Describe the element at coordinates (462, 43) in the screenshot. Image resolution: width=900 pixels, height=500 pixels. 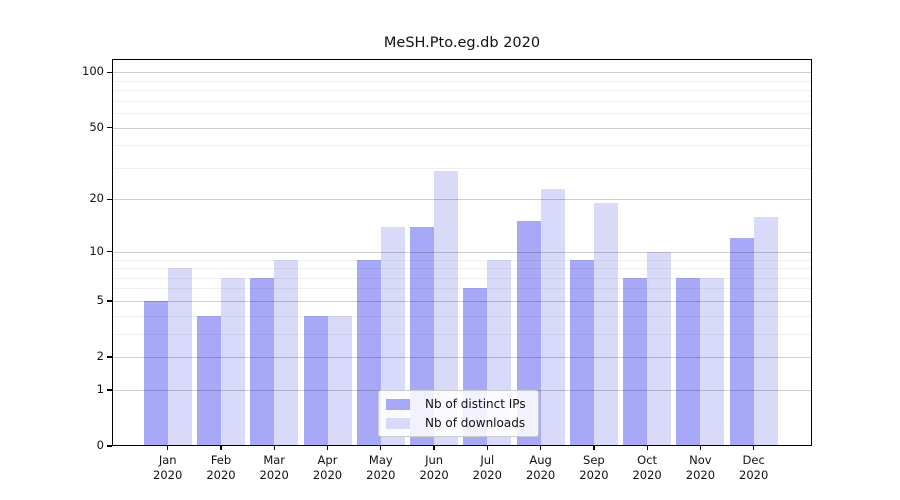
I see `chart-title: MeSH.Pto.eg.db 2020` at that location.